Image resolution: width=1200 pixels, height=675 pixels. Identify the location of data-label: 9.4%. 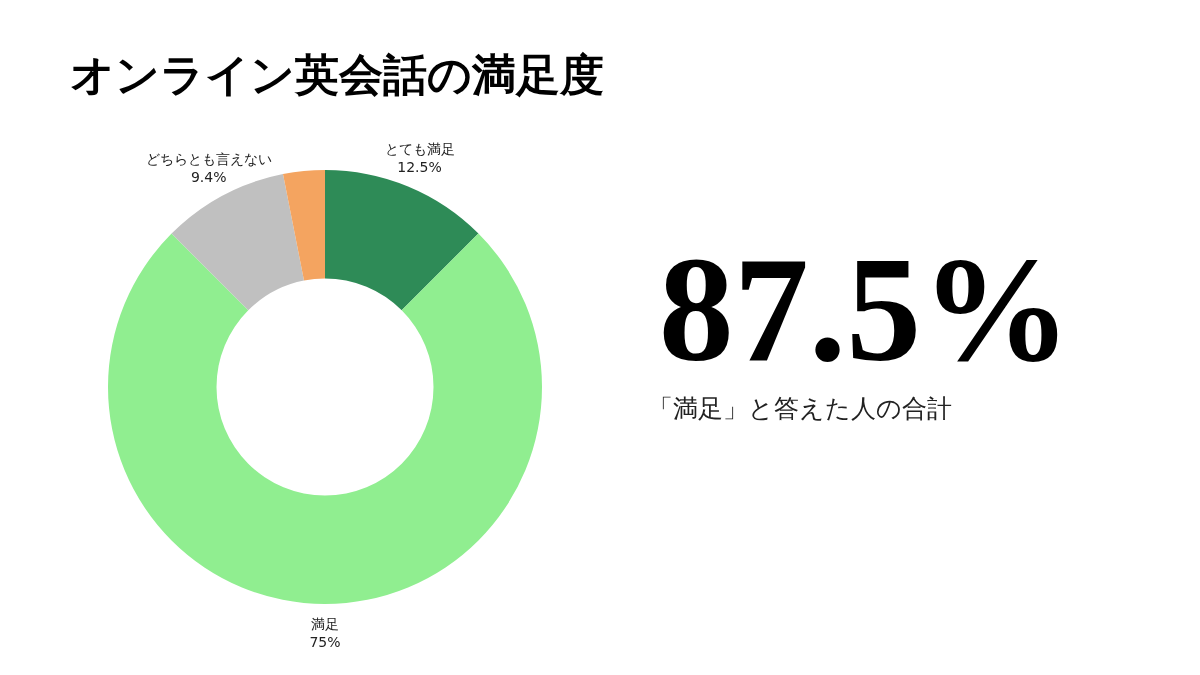
(208, 177).